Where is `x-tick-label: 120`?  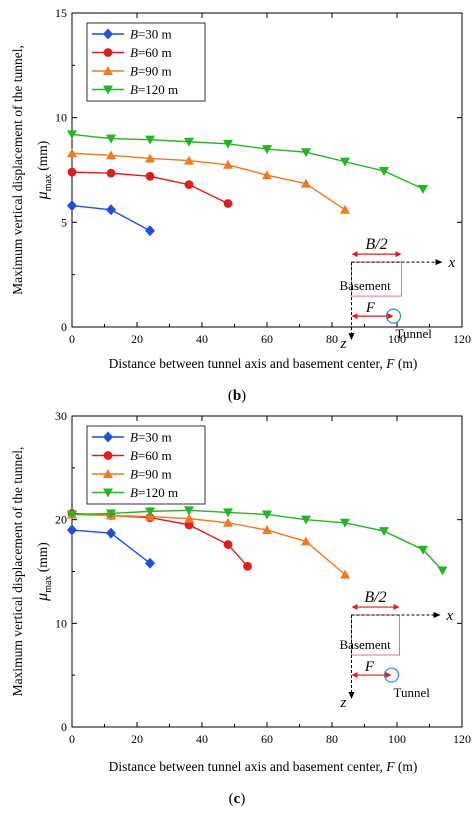 x-tick-label: 120 is located at coordinates (462, 339).